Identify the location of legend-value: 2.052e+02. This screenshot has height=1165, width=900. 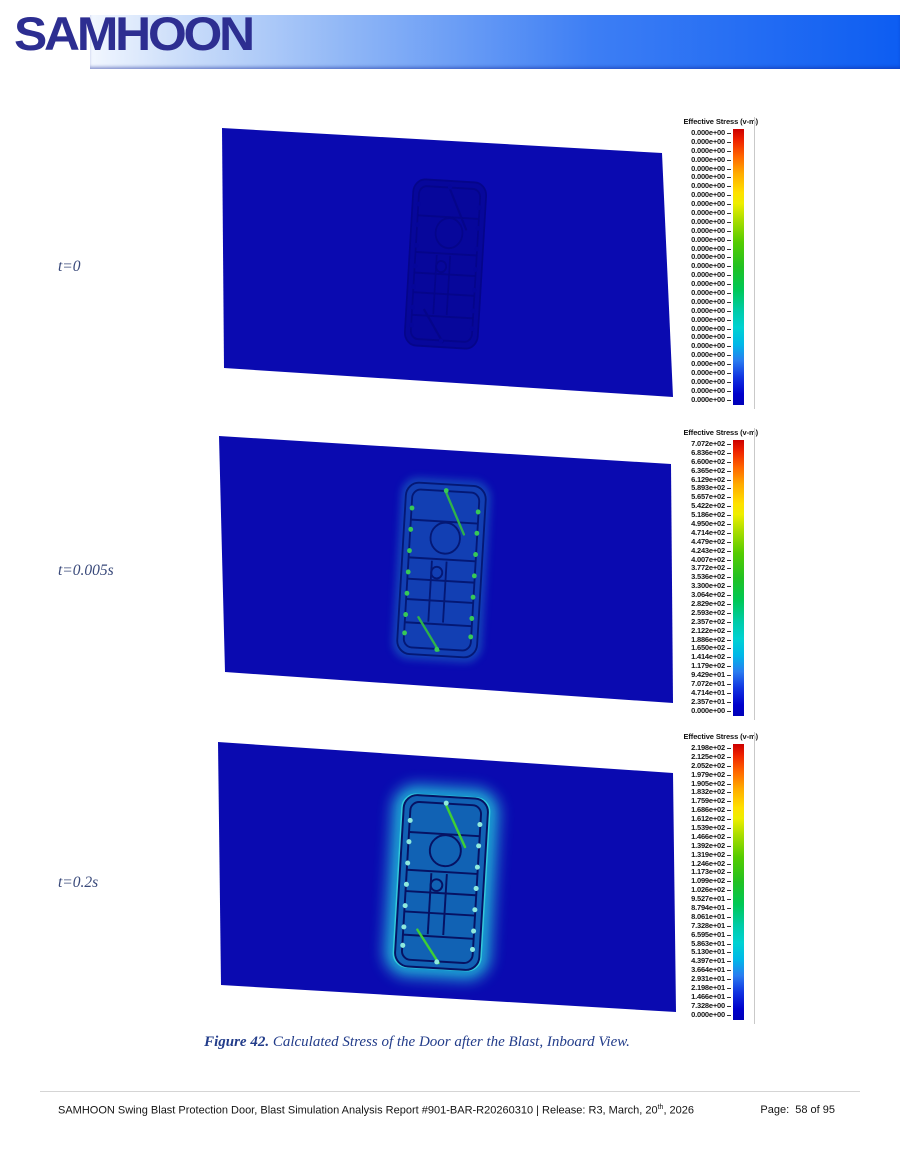
(708, 765).